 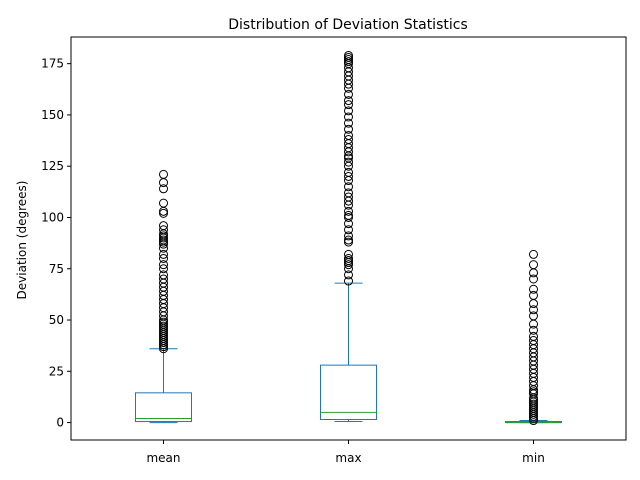 What do you see at coordinates (348, 392) in the screenshot?
I see `box-max` at bounding box center [348, 392].